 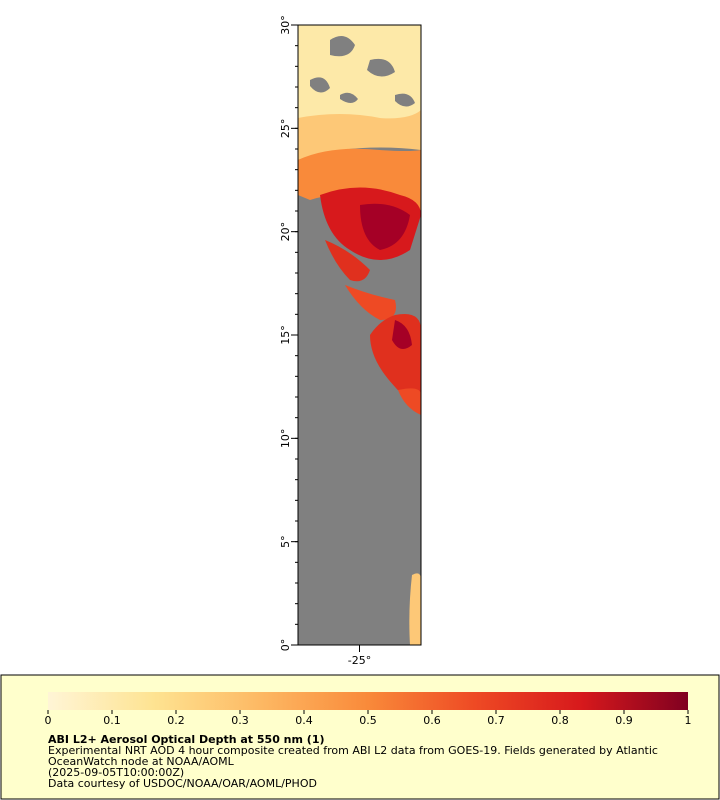 I want to click on map-image, so click(x=359, y=335).